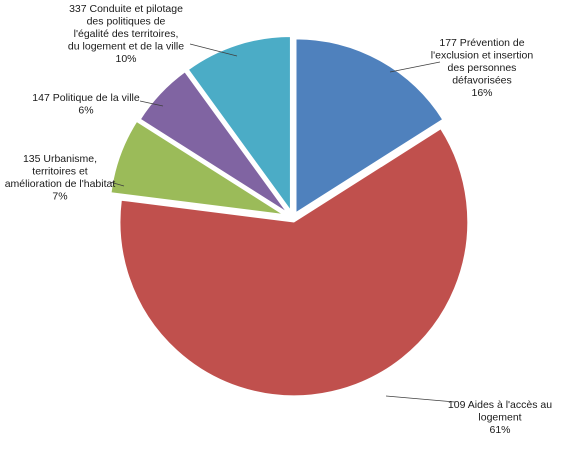 This screenshot has height=468, width=588. I want to click on slice-percent: 7%, so click(59, 197).